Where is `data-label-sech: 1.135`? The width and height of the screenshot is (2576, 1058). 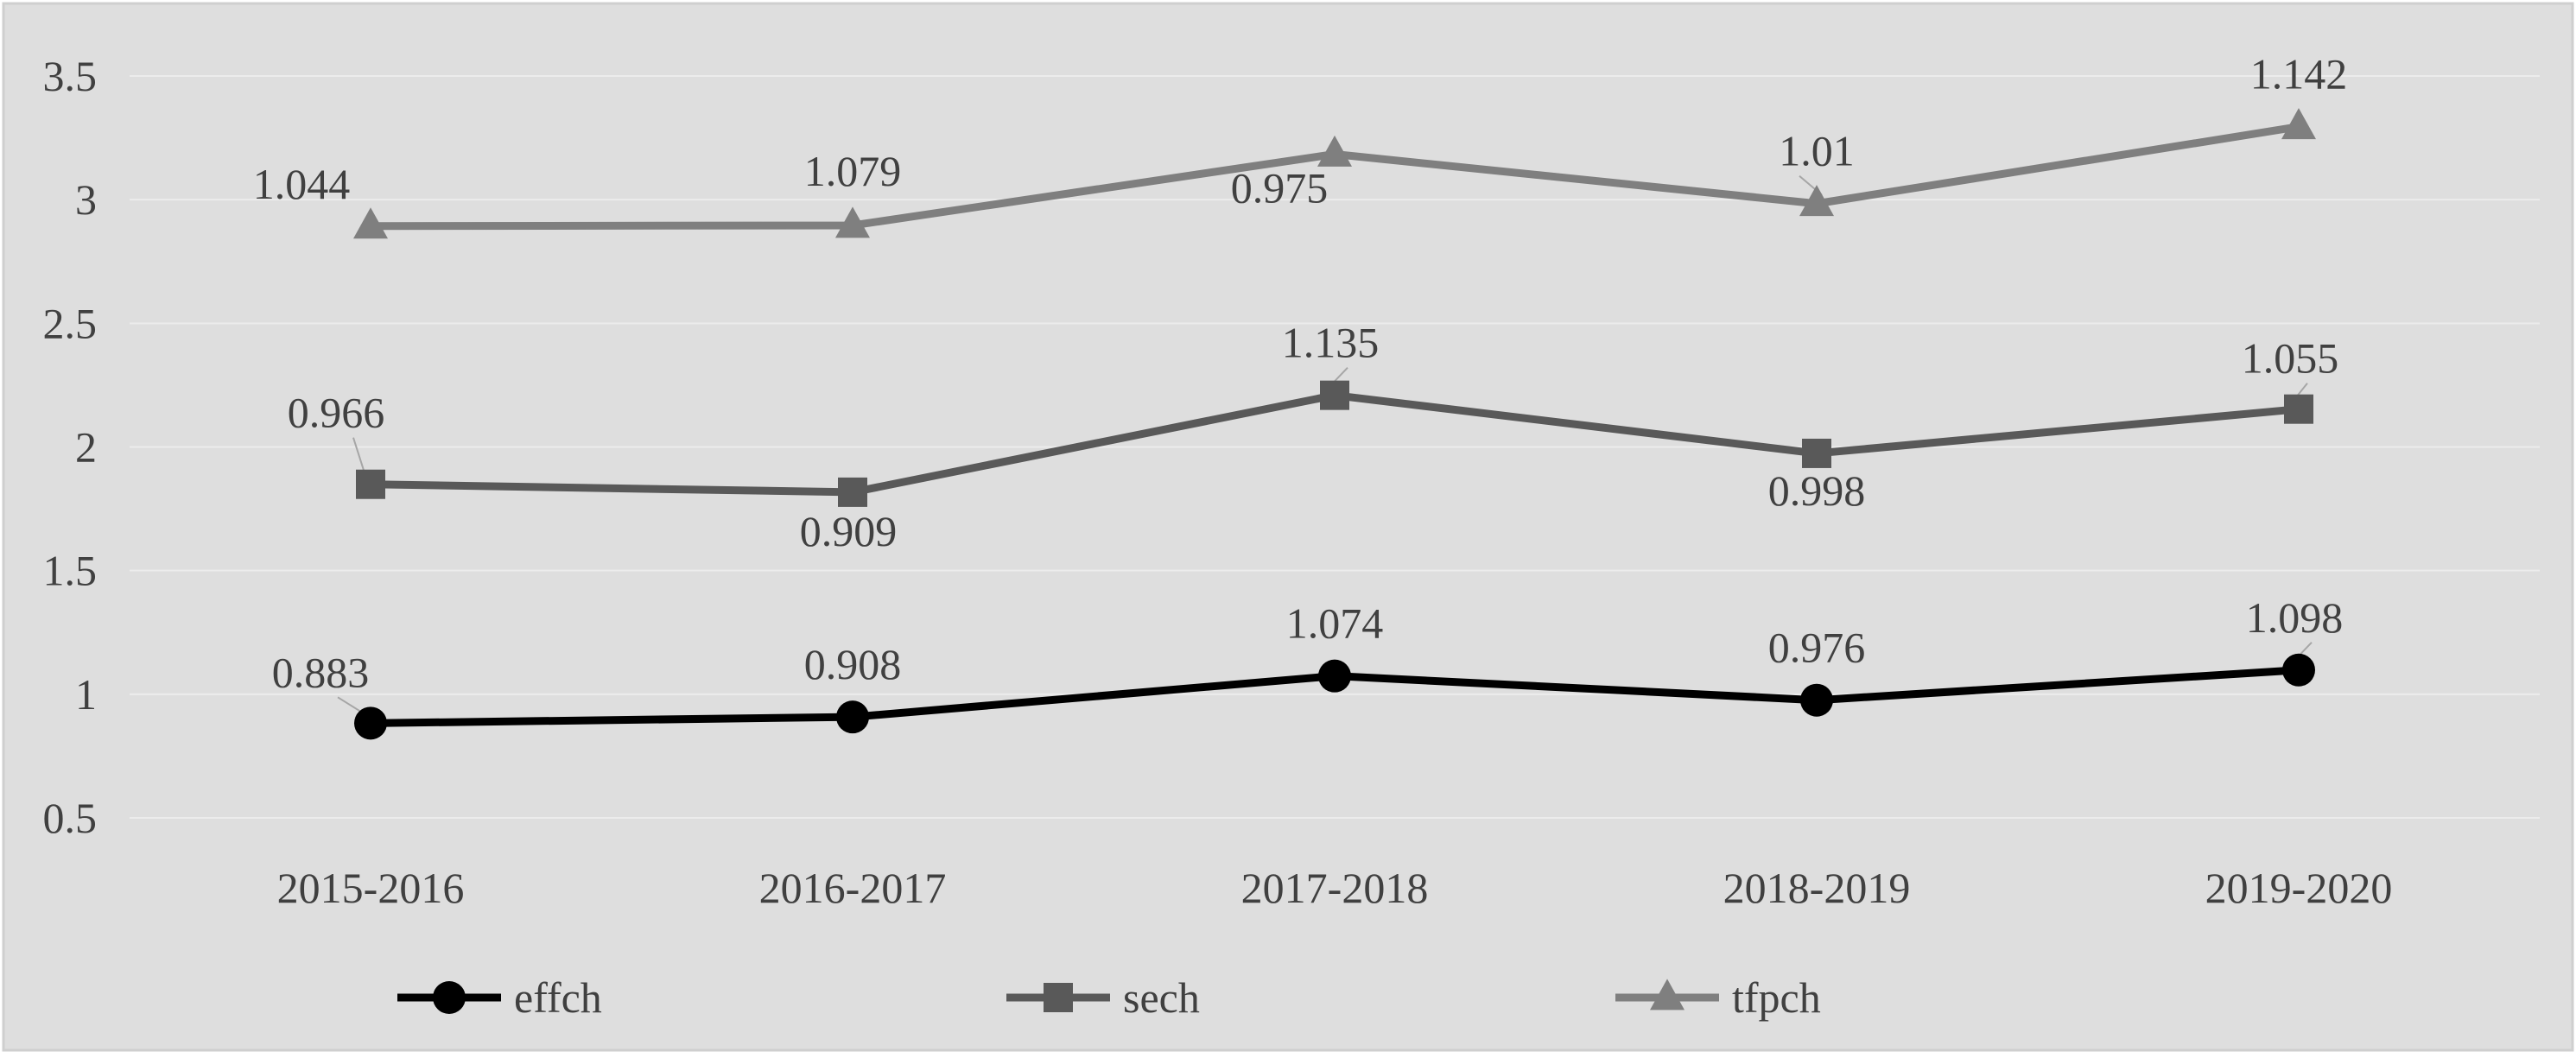
data-label-sech: 1.135 is located at coordinates (1331, 343).